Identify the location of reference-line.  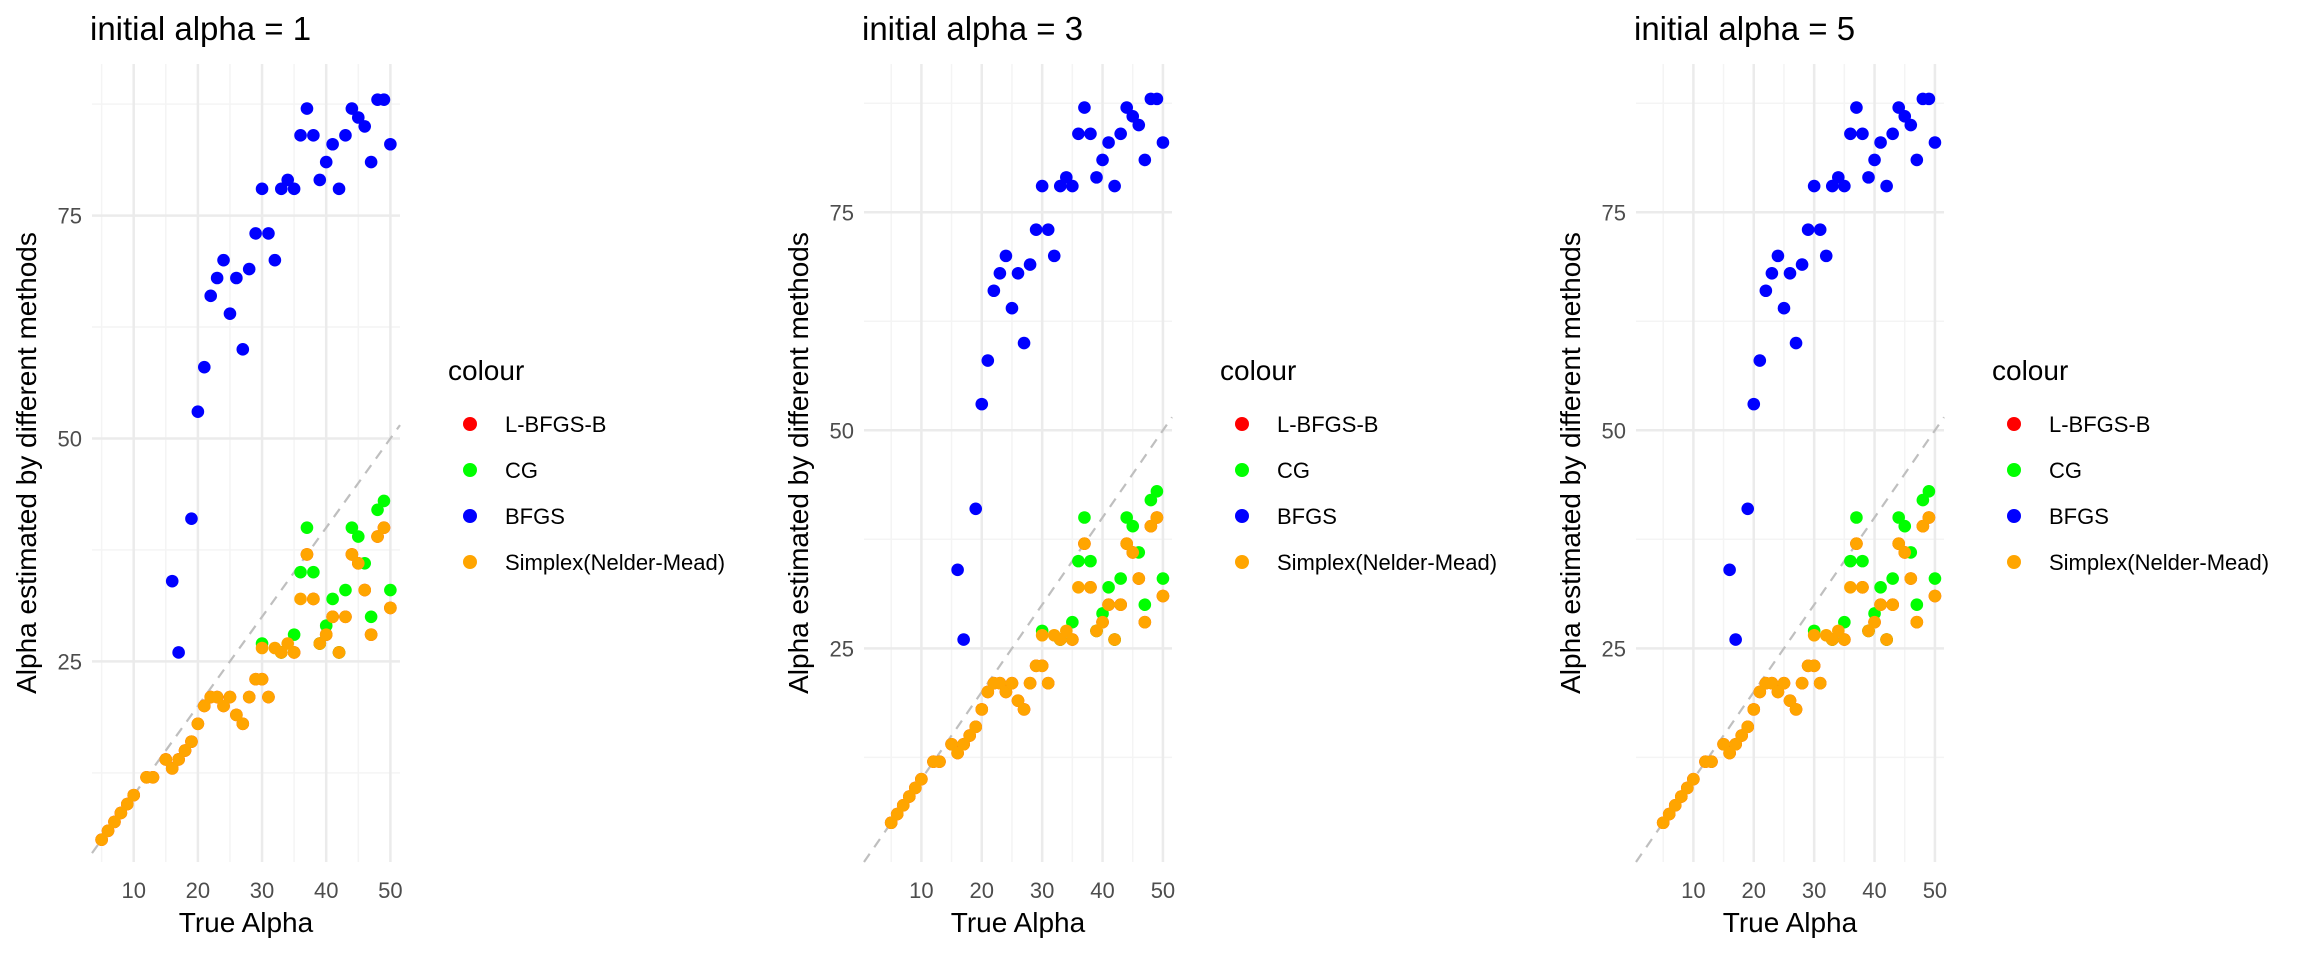
(246, 639).